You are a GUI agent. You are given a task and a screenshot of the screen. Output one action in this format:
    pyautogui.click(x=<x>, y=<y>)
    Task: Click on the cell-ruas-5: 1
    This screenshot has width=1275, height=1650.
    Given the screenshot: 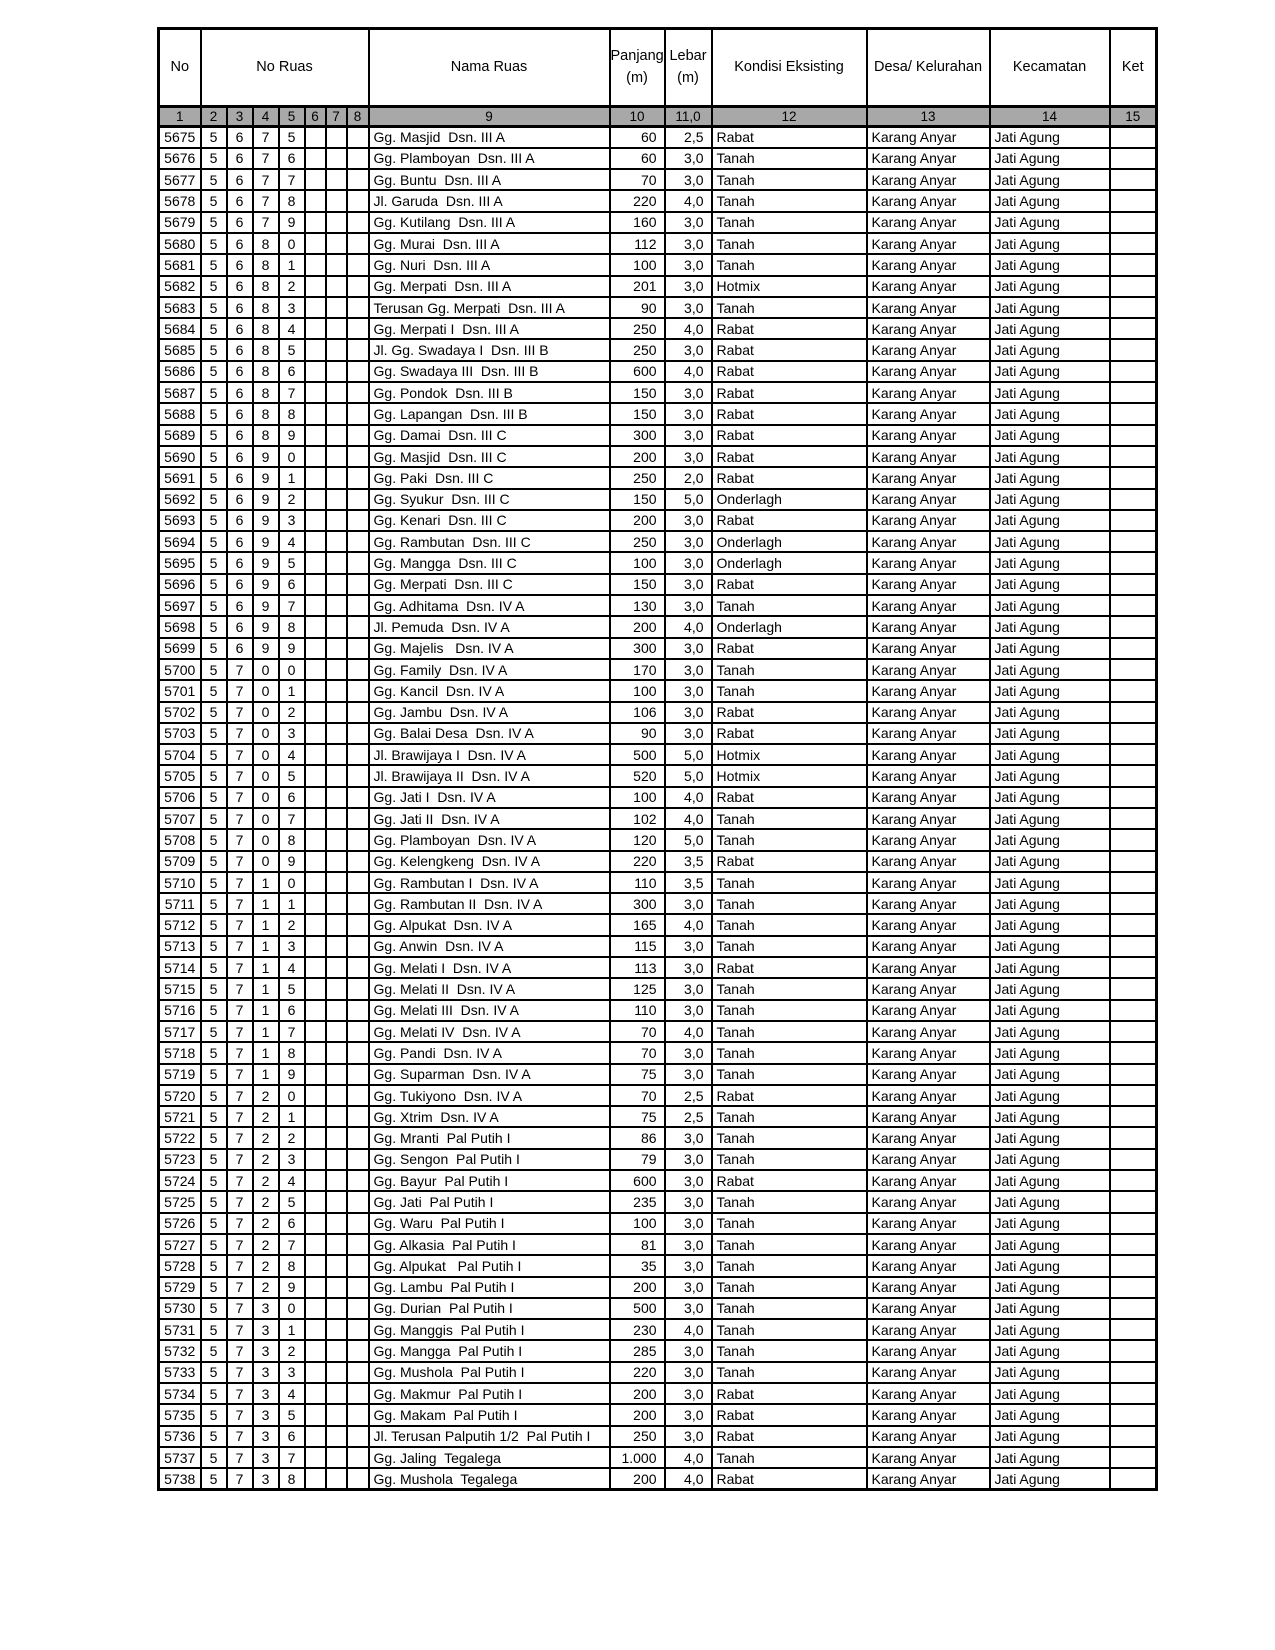 What is the action you would take?
    pyautogui.click(x=291, y=904)
    